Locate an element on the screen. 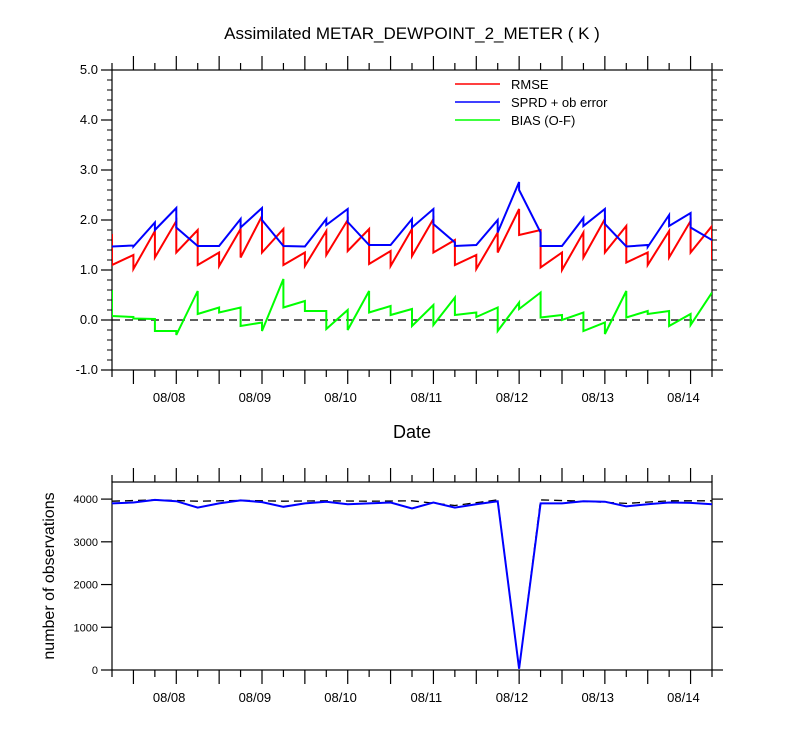 The image size is (800, 750). series-line-rmse is located at coordinates (412, 241).